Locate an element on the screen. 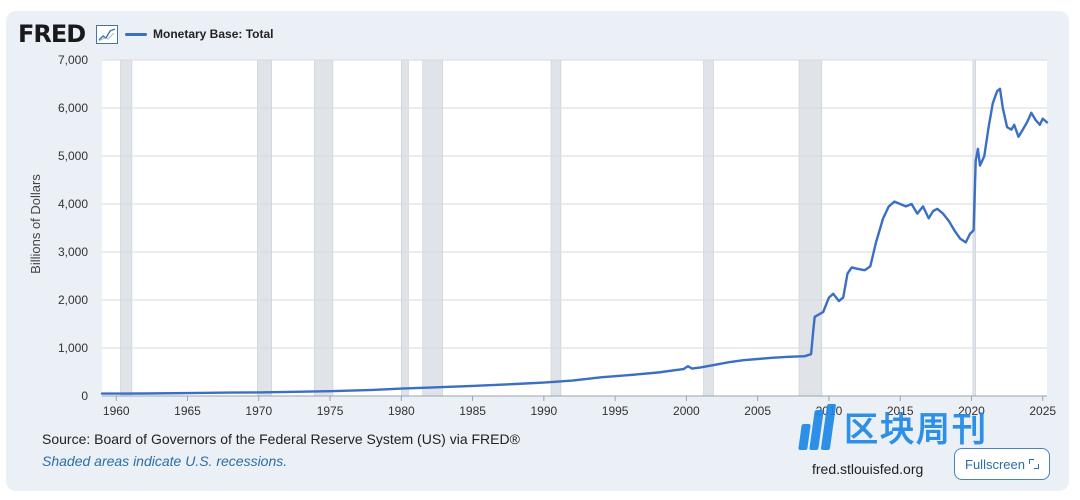 Image resolution: width=1080 pixels, height=500 pixels. legend-label: Monetary Base: Total is located at coordinates (213, 34).